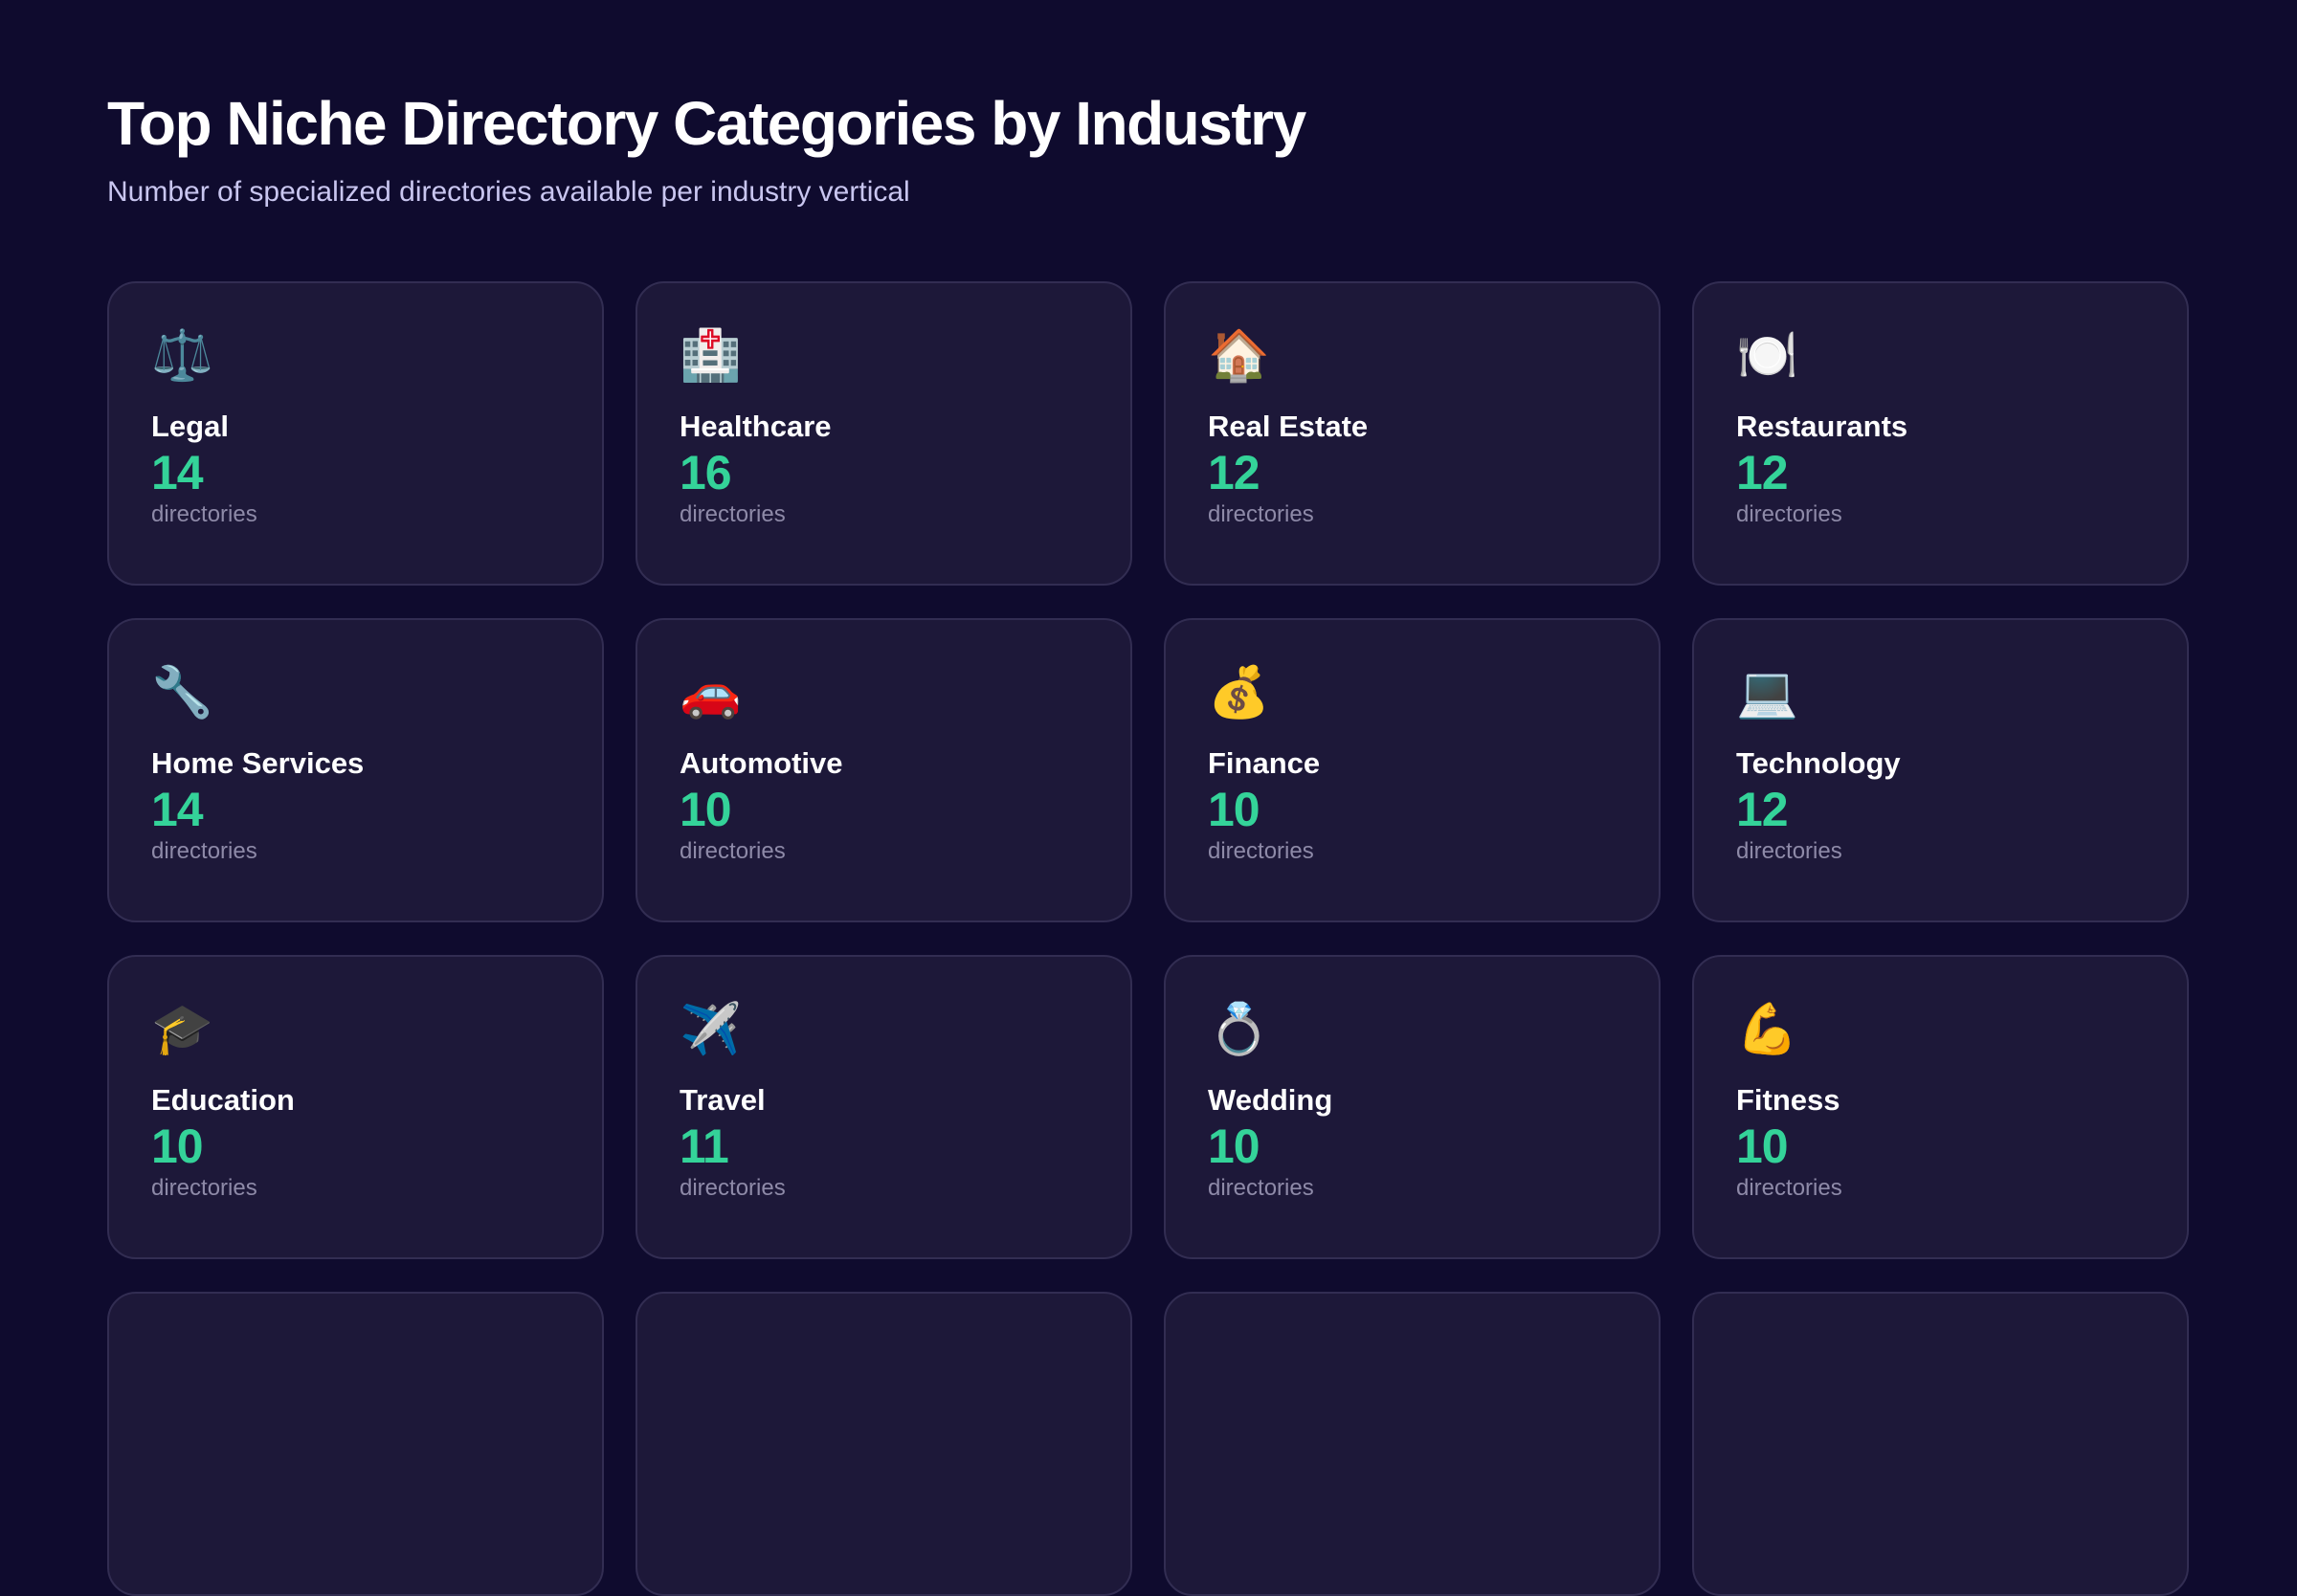 The image size is (2297, 1596). What do you see at coordinates (1412, 434) in the screenshot?
I see `category-card: 🏠 Real Estate 12 directories` at bounding box center [1412, 434].